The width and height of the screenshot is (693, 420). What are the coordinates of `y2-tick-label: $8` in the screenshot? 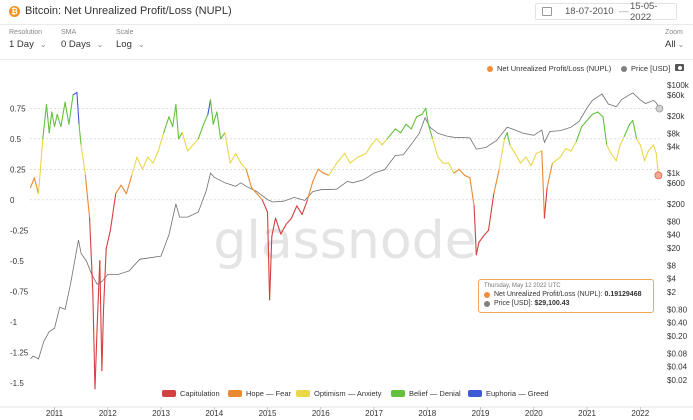 It's located at (671, 265).